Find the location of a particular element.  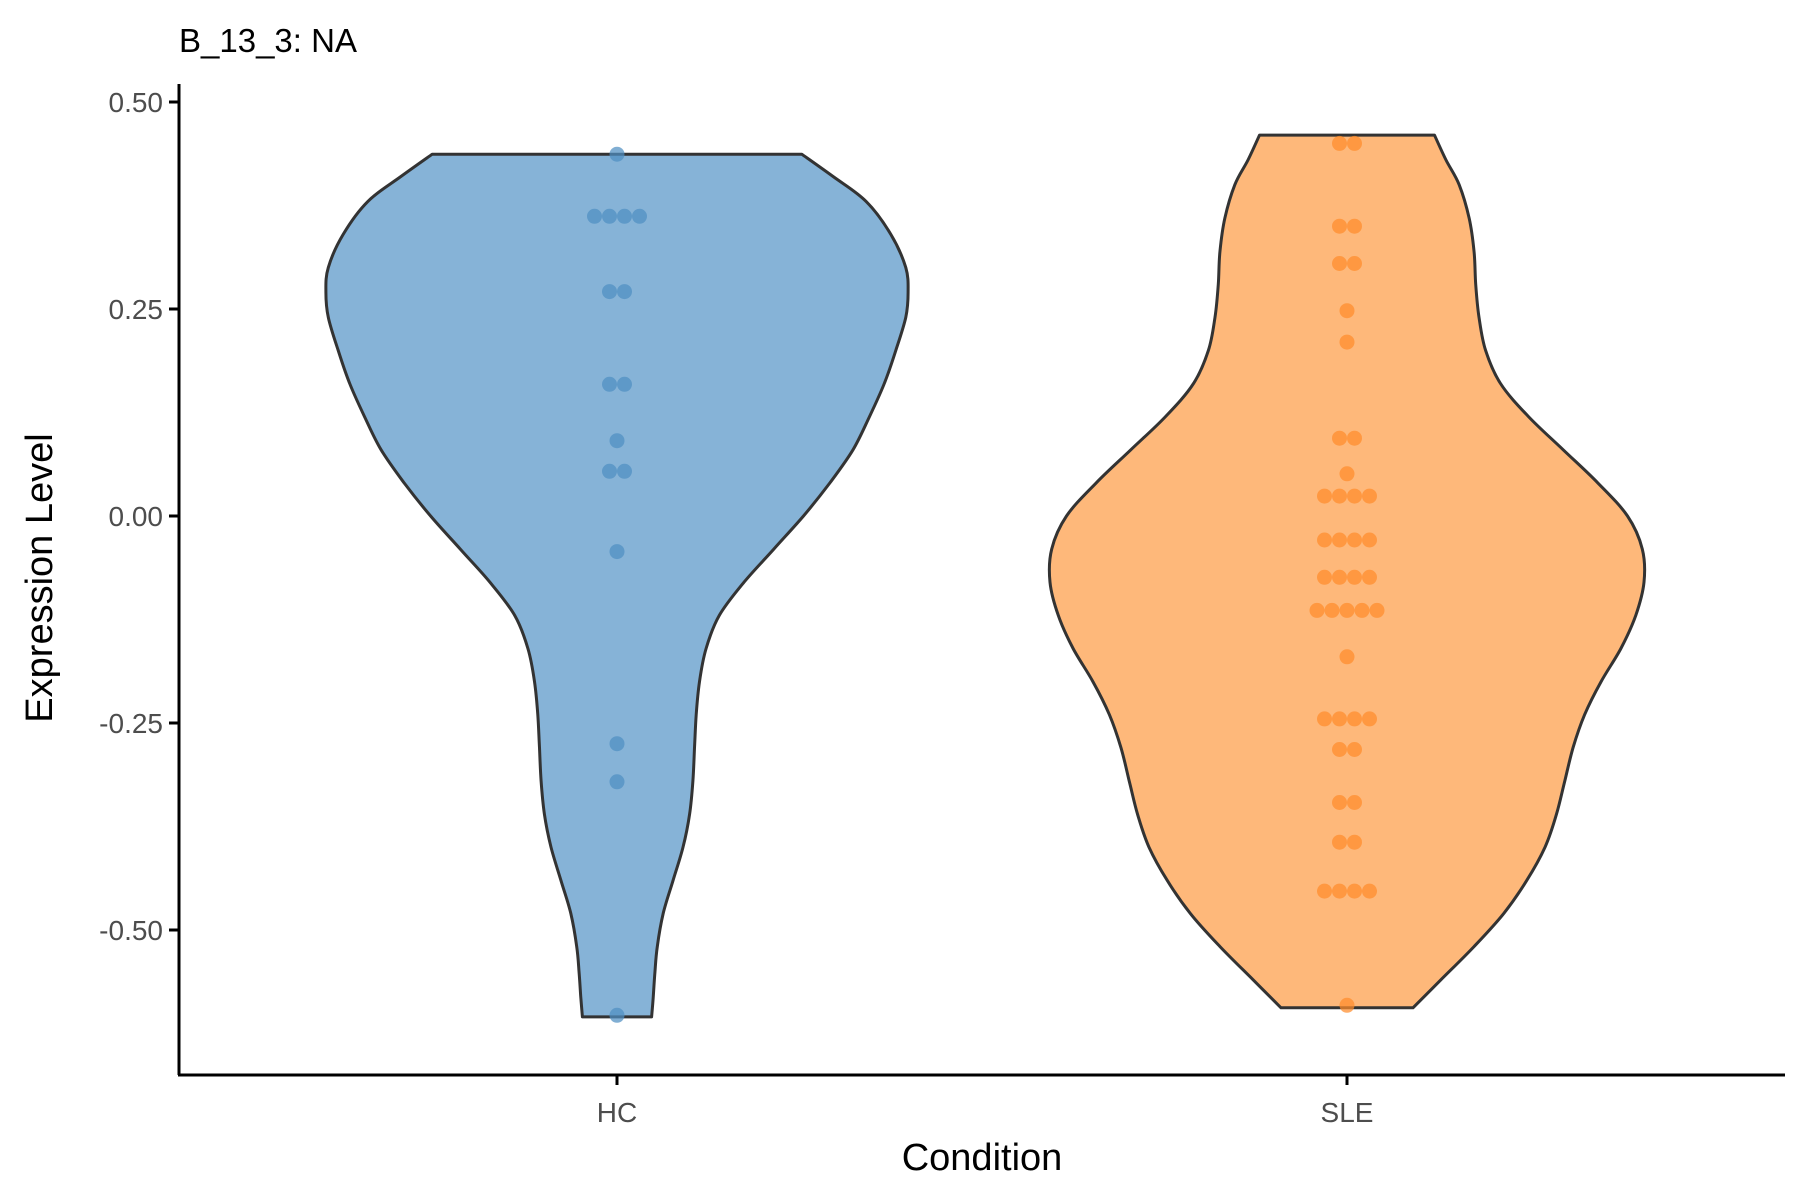

y-tick-label: 0.50 is located at coordinates (136, 102).